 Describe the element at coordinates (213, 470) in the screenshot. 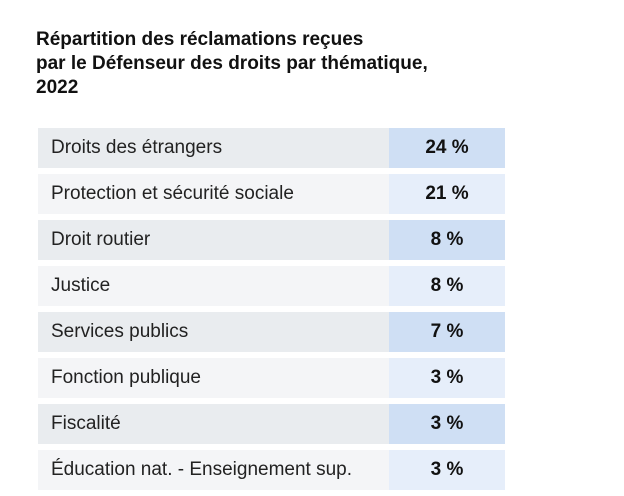

I see `row-label: Éducation nat. - Enseignement sup.` at that location.